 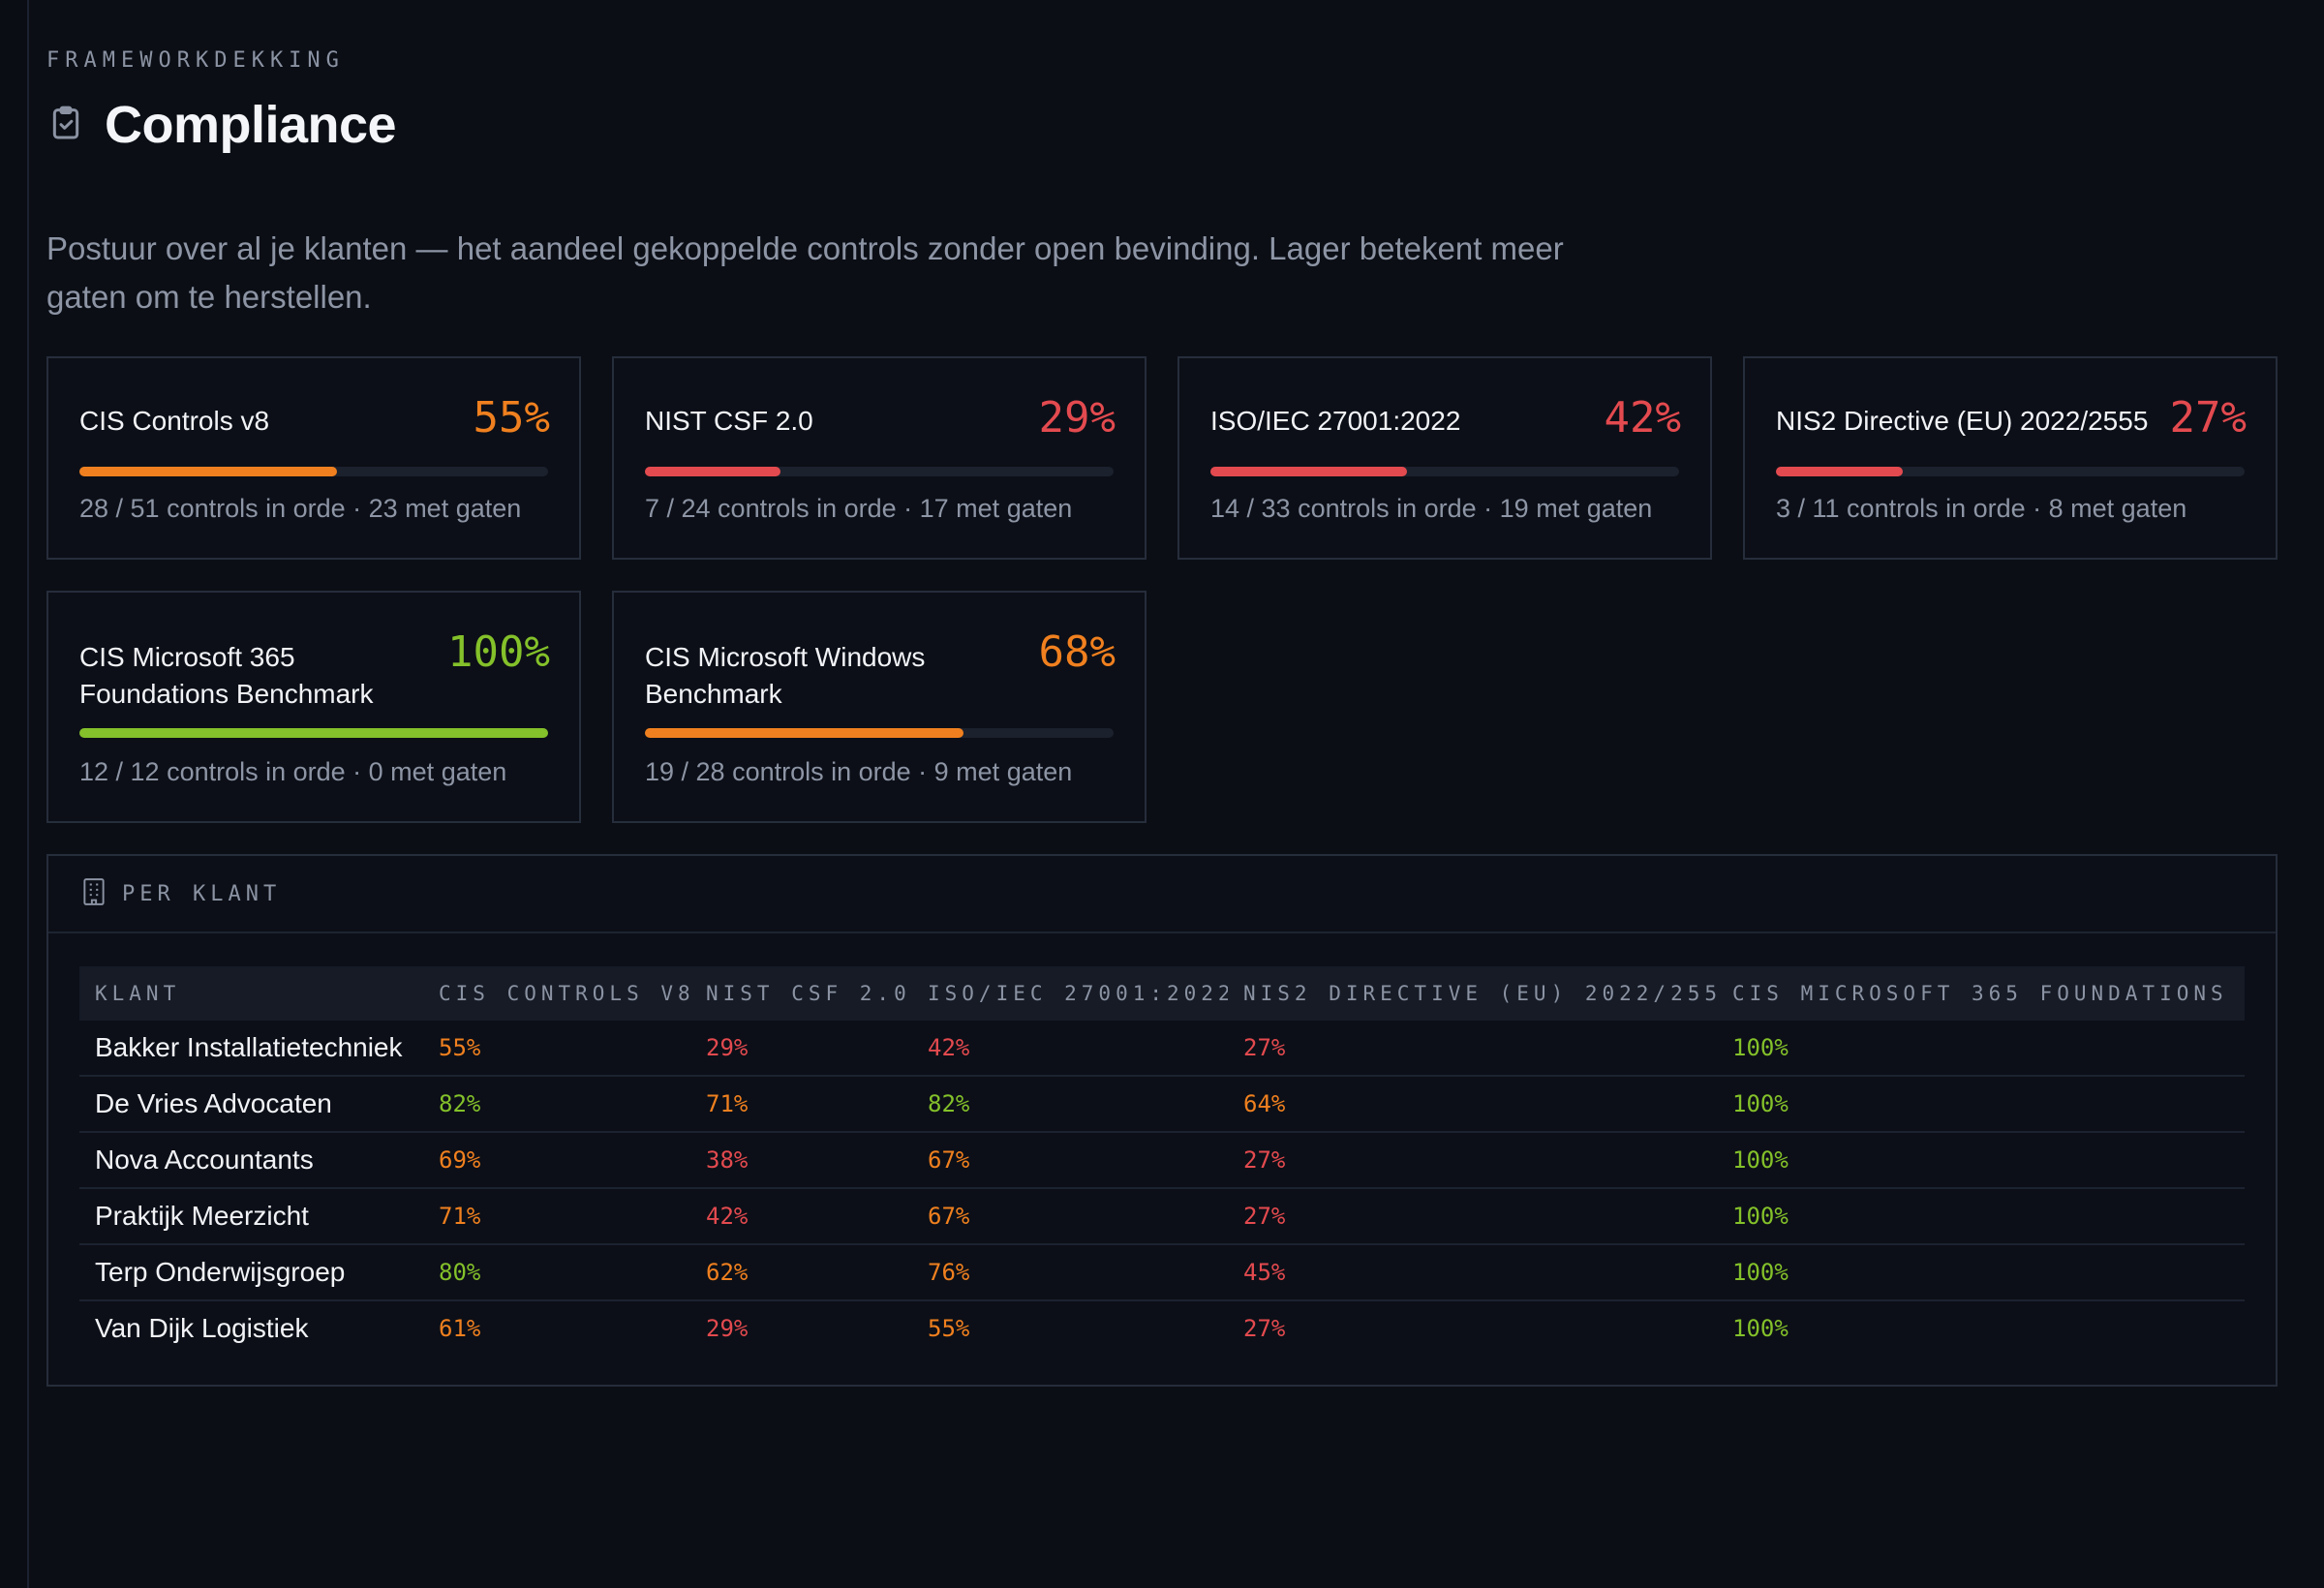 What do you see at coordinates (251, 1160) in the screenshot?
I see `client-name: Nova Accountants` at bounding box center [251, 1160].